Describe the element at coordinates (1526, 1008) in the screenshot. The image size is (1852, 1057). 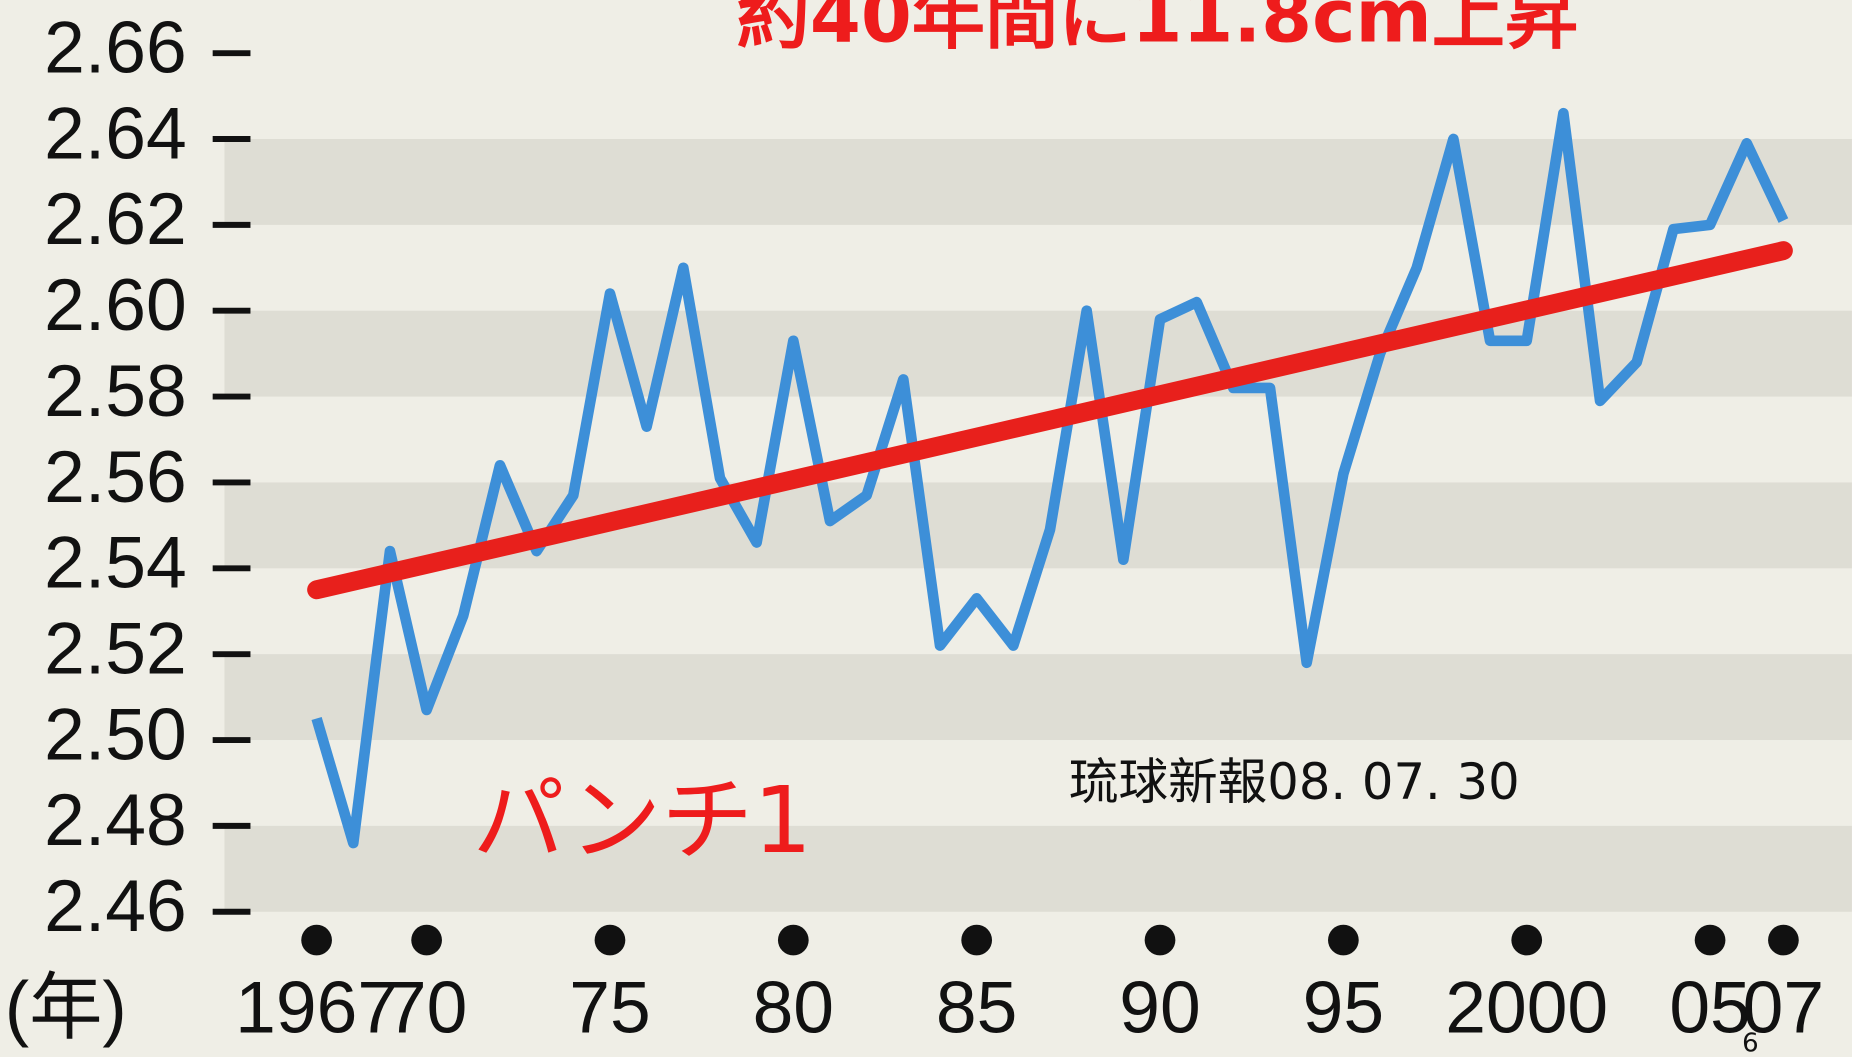
I see `x-tick-label: 2000` at that location.